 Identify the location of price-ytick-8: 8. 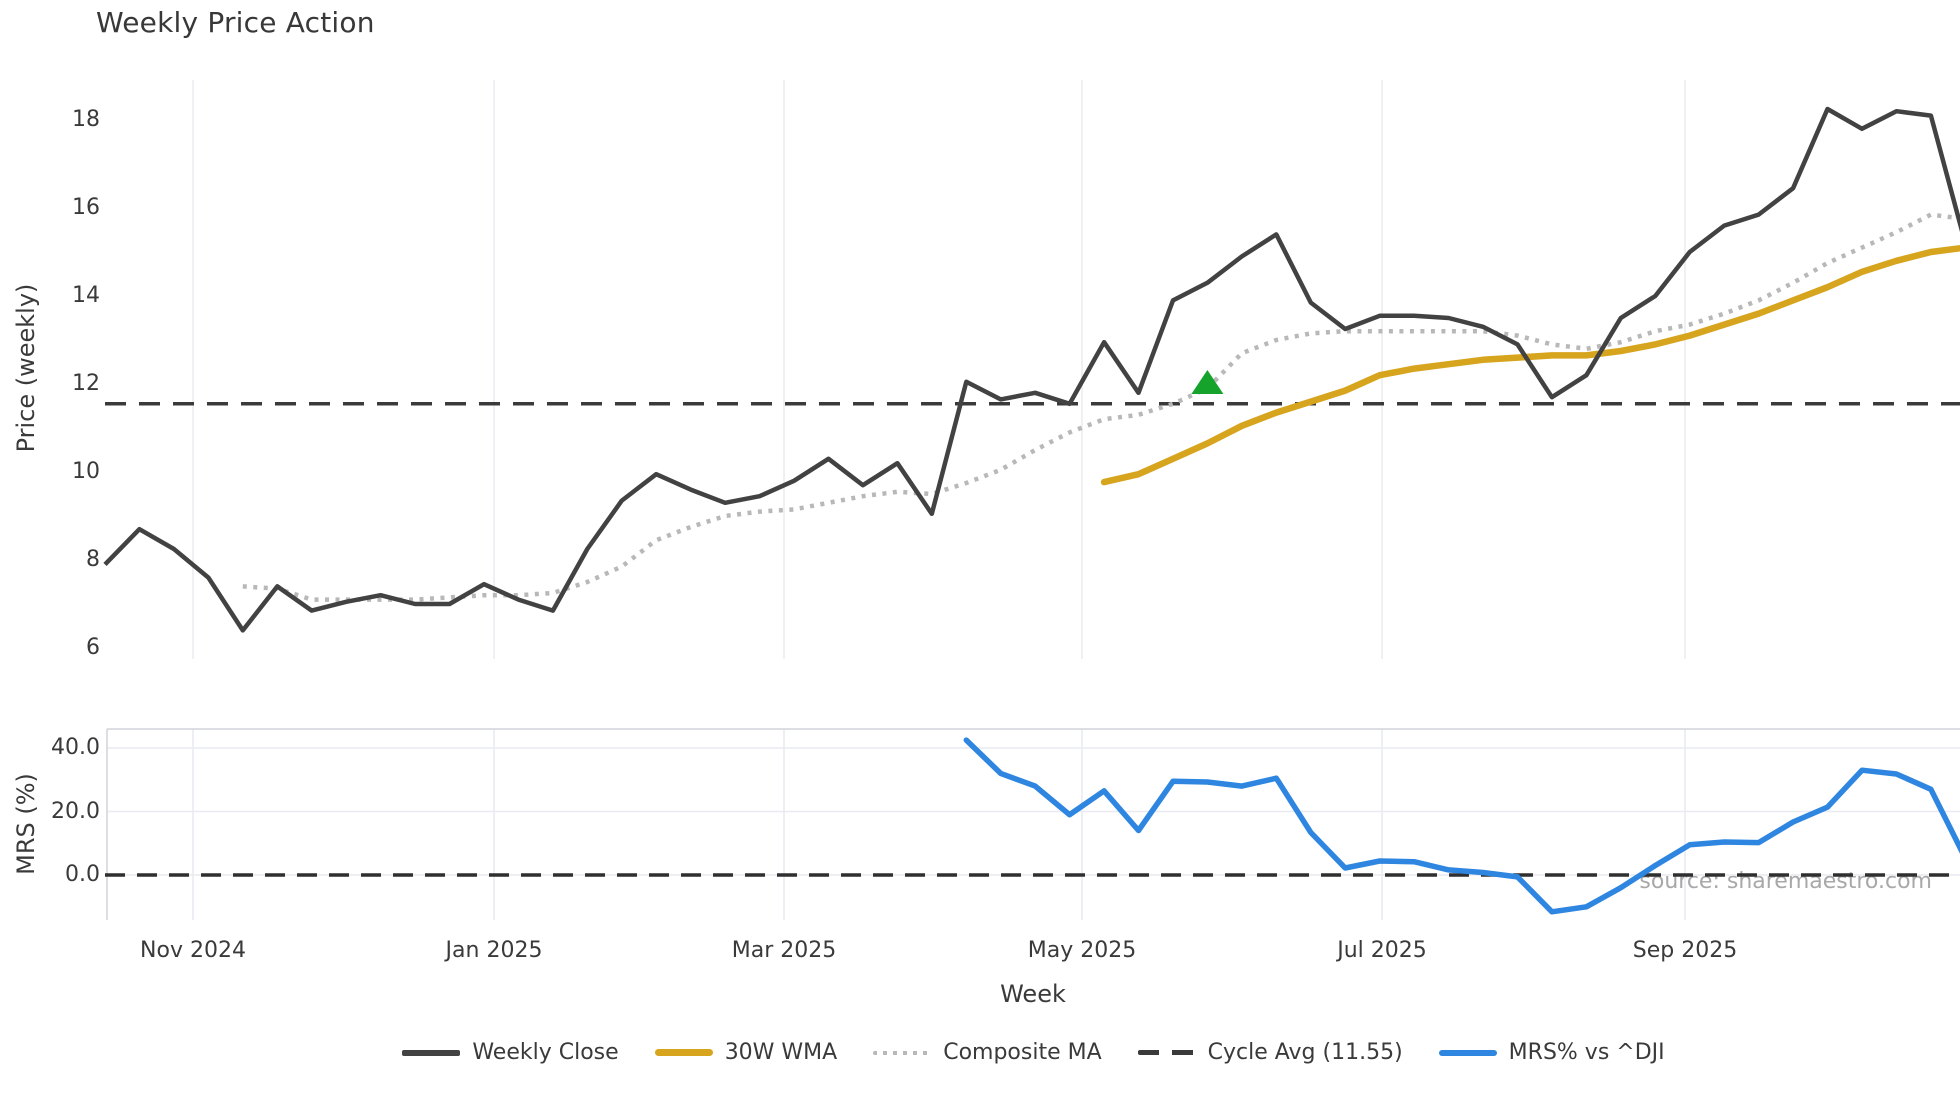
(93, 559).